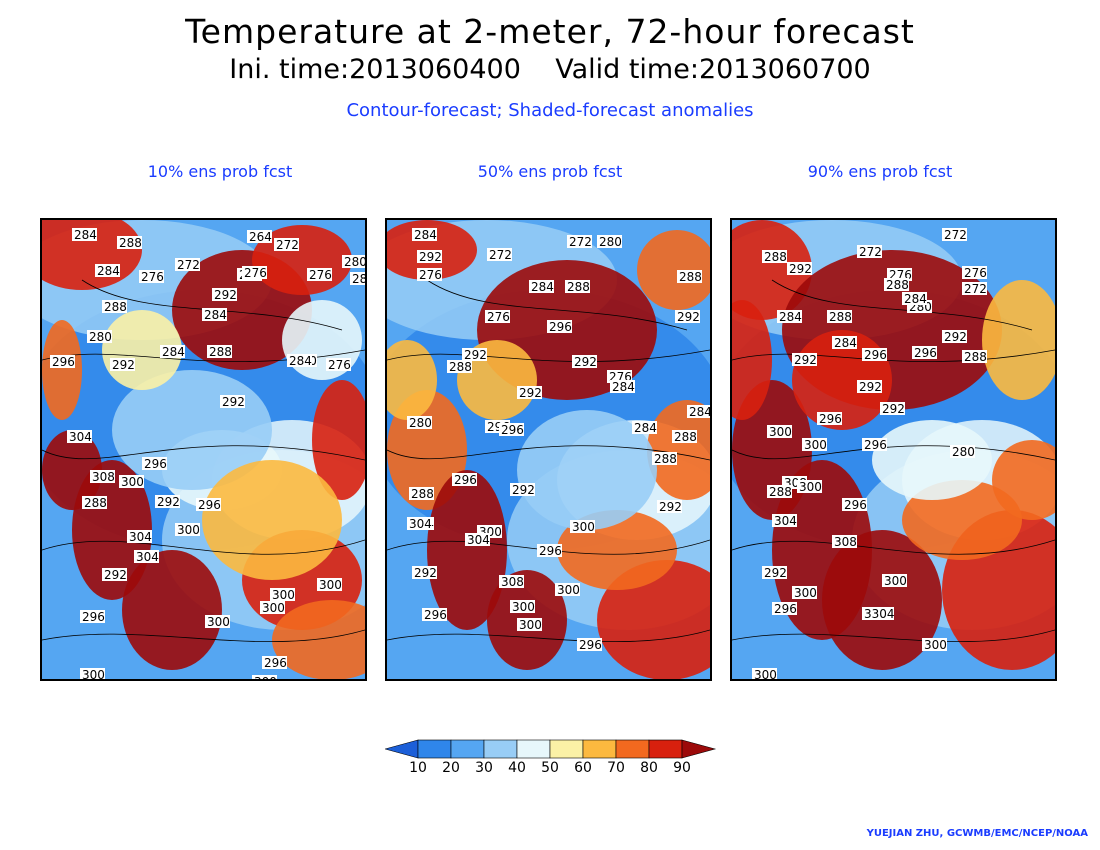 Image resolution: width=1100 pixels, height=850 pixels. What do you see at coordinates (550, 768) in the screenshot?
I see `colorbar-tick-label: 50` at bounding box center [550, 768].